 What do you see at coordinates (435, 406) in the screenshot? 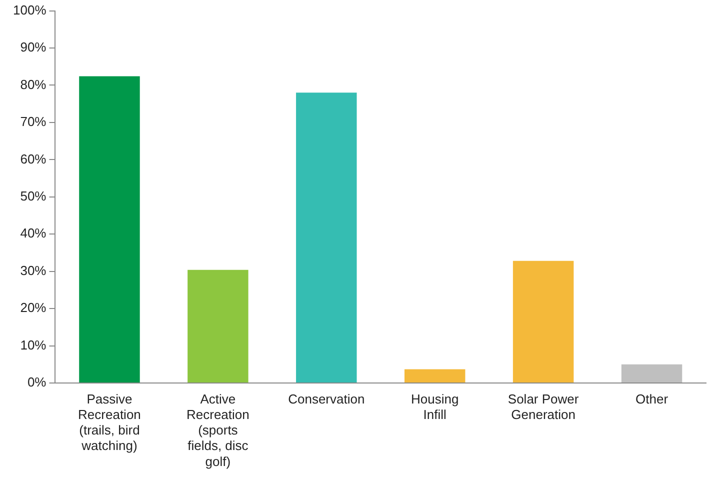
I see `x-tick-label: Housing Infill` at bounding box center [435, 406].